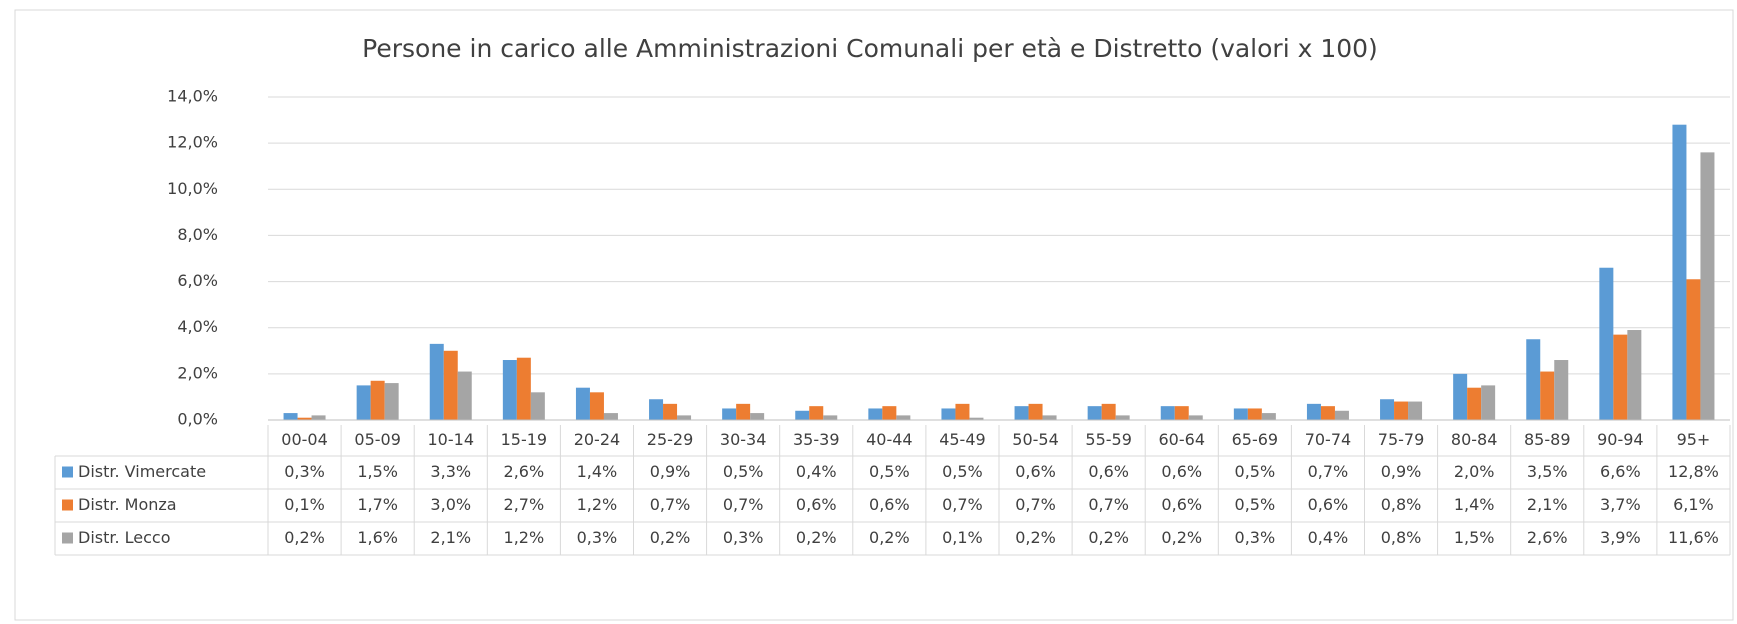 This screenshot has width=1737, height=624. Describe the element at coordinates (1620, 471) in the screenshot. I see `table-value: 6,6%` at that location.